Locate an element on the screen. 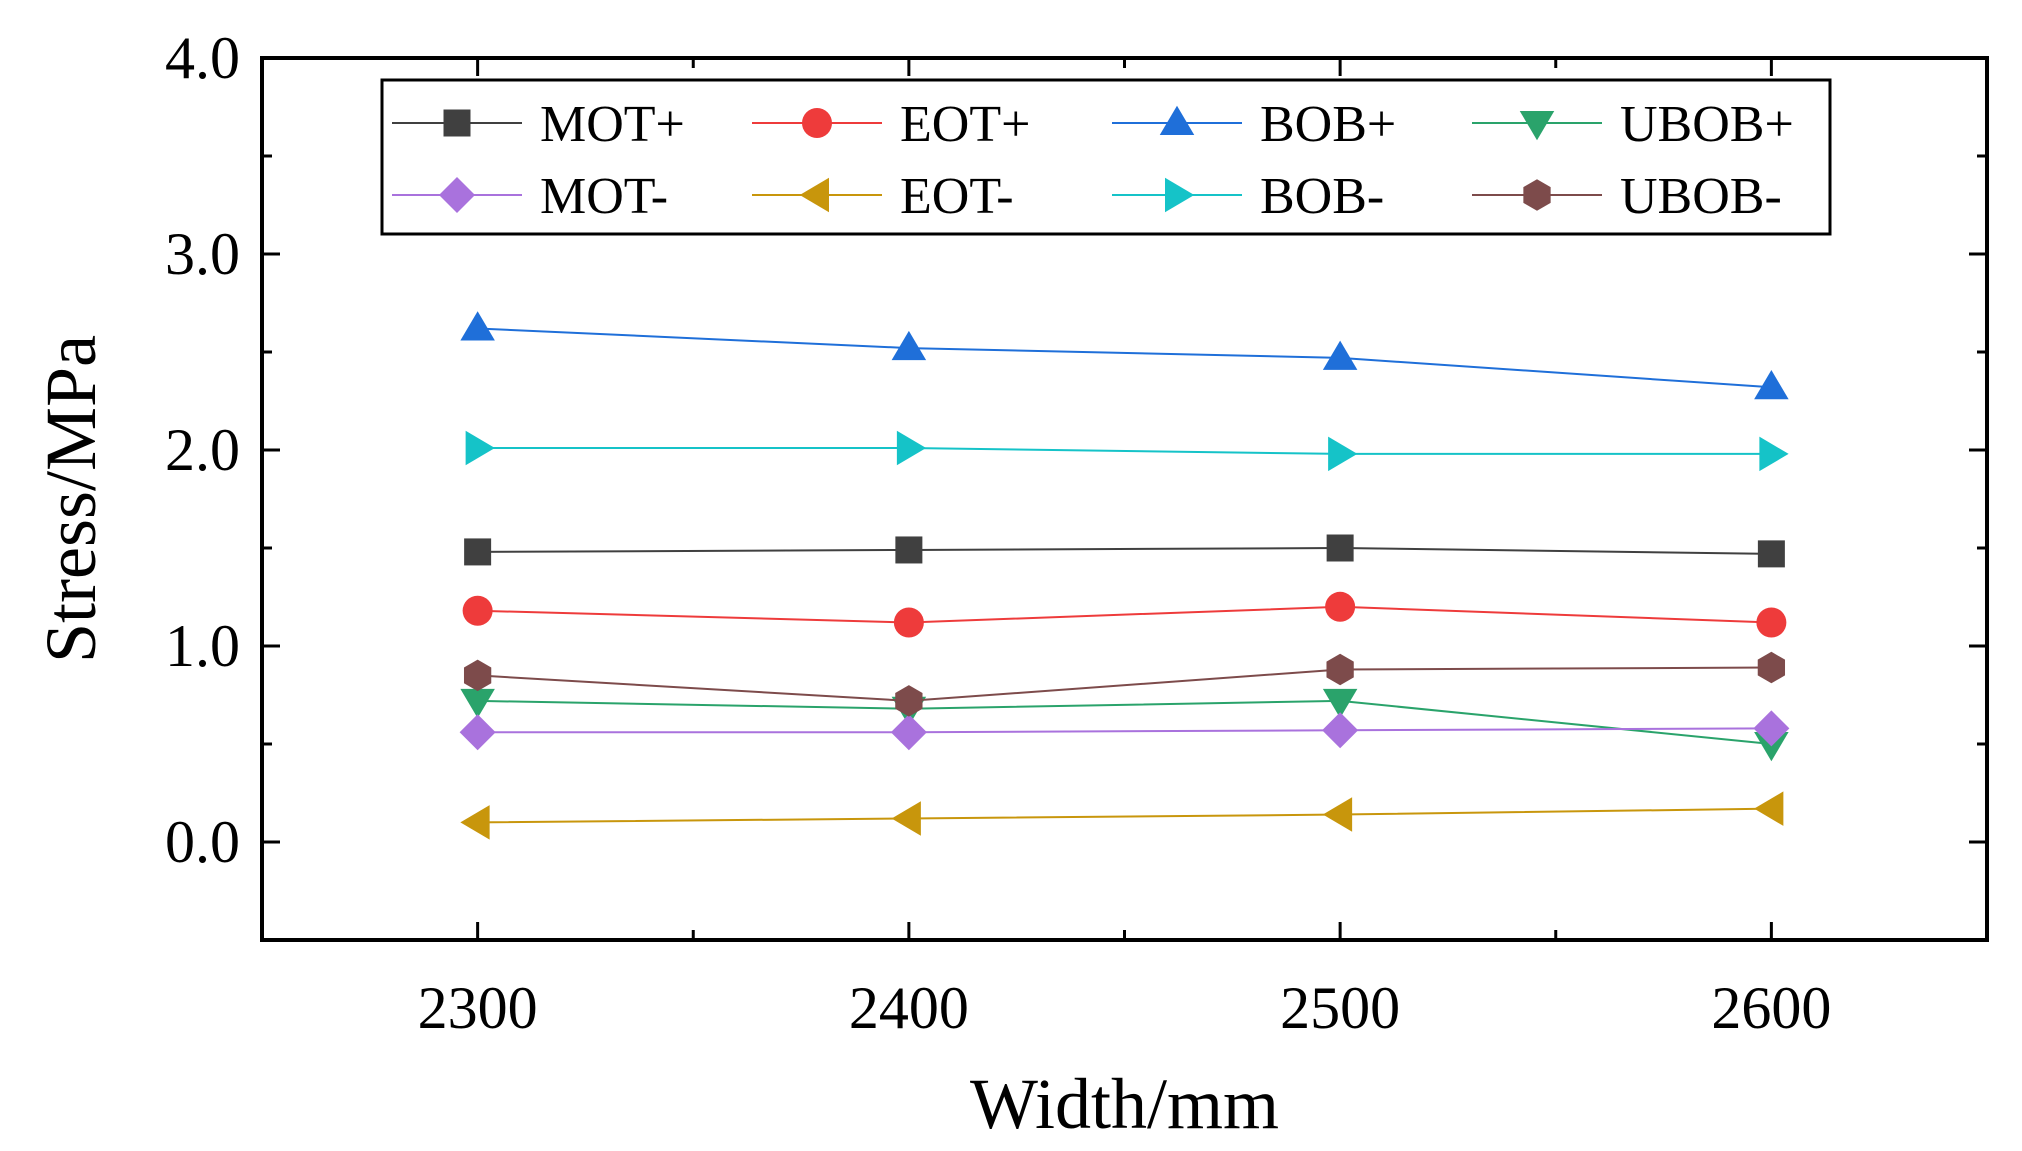 This screenshot has height=1151, width=2022. y-tick-label: 2.0 is located at coordinates (202, 450).